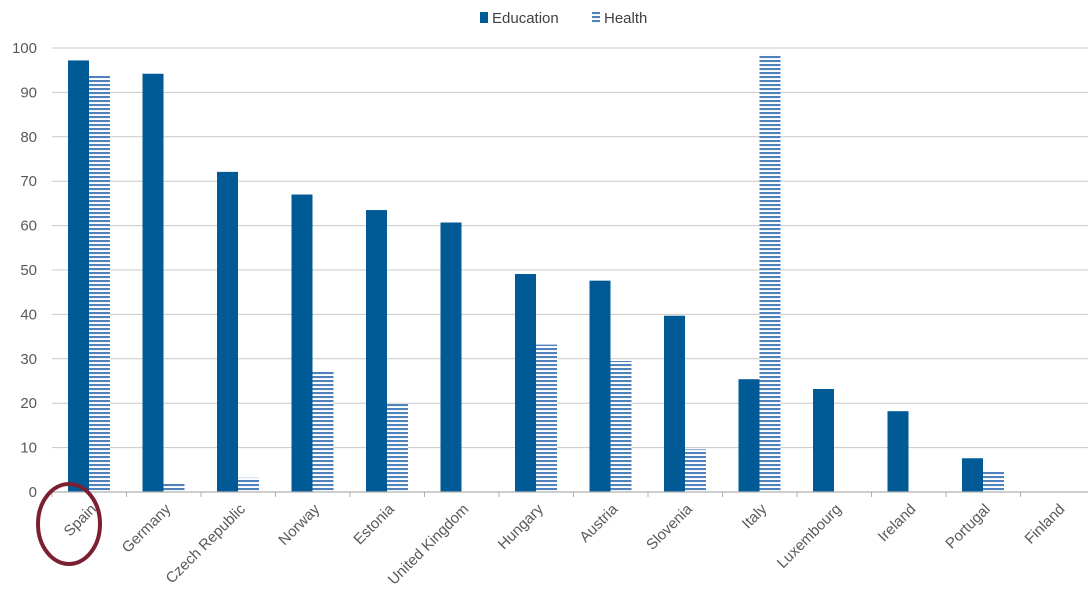 This screenshot has height=600, width=1088. What do you see at coordinates (299, 524) in the screenshot?
I see `x-category-label: Norway` at bounding box center [299, 524].